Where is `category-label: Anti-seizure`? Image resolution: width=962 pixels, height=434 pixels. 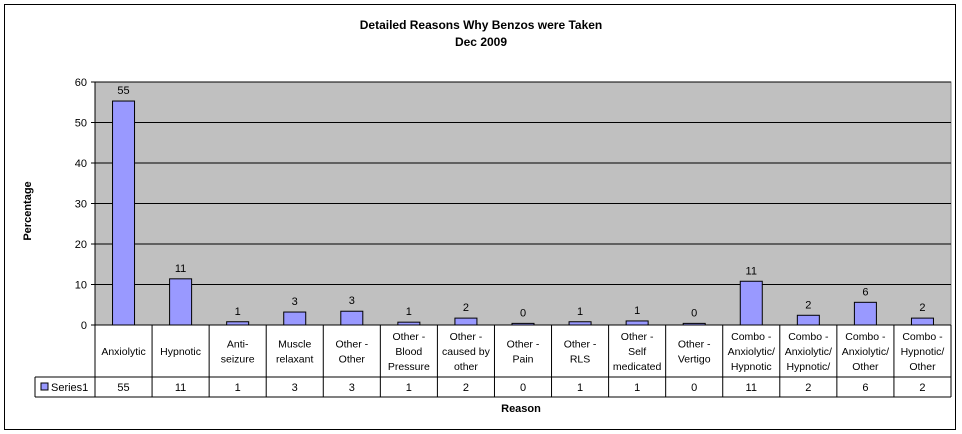
category-label: Anti-seizure is located at coordinates (238, 352).